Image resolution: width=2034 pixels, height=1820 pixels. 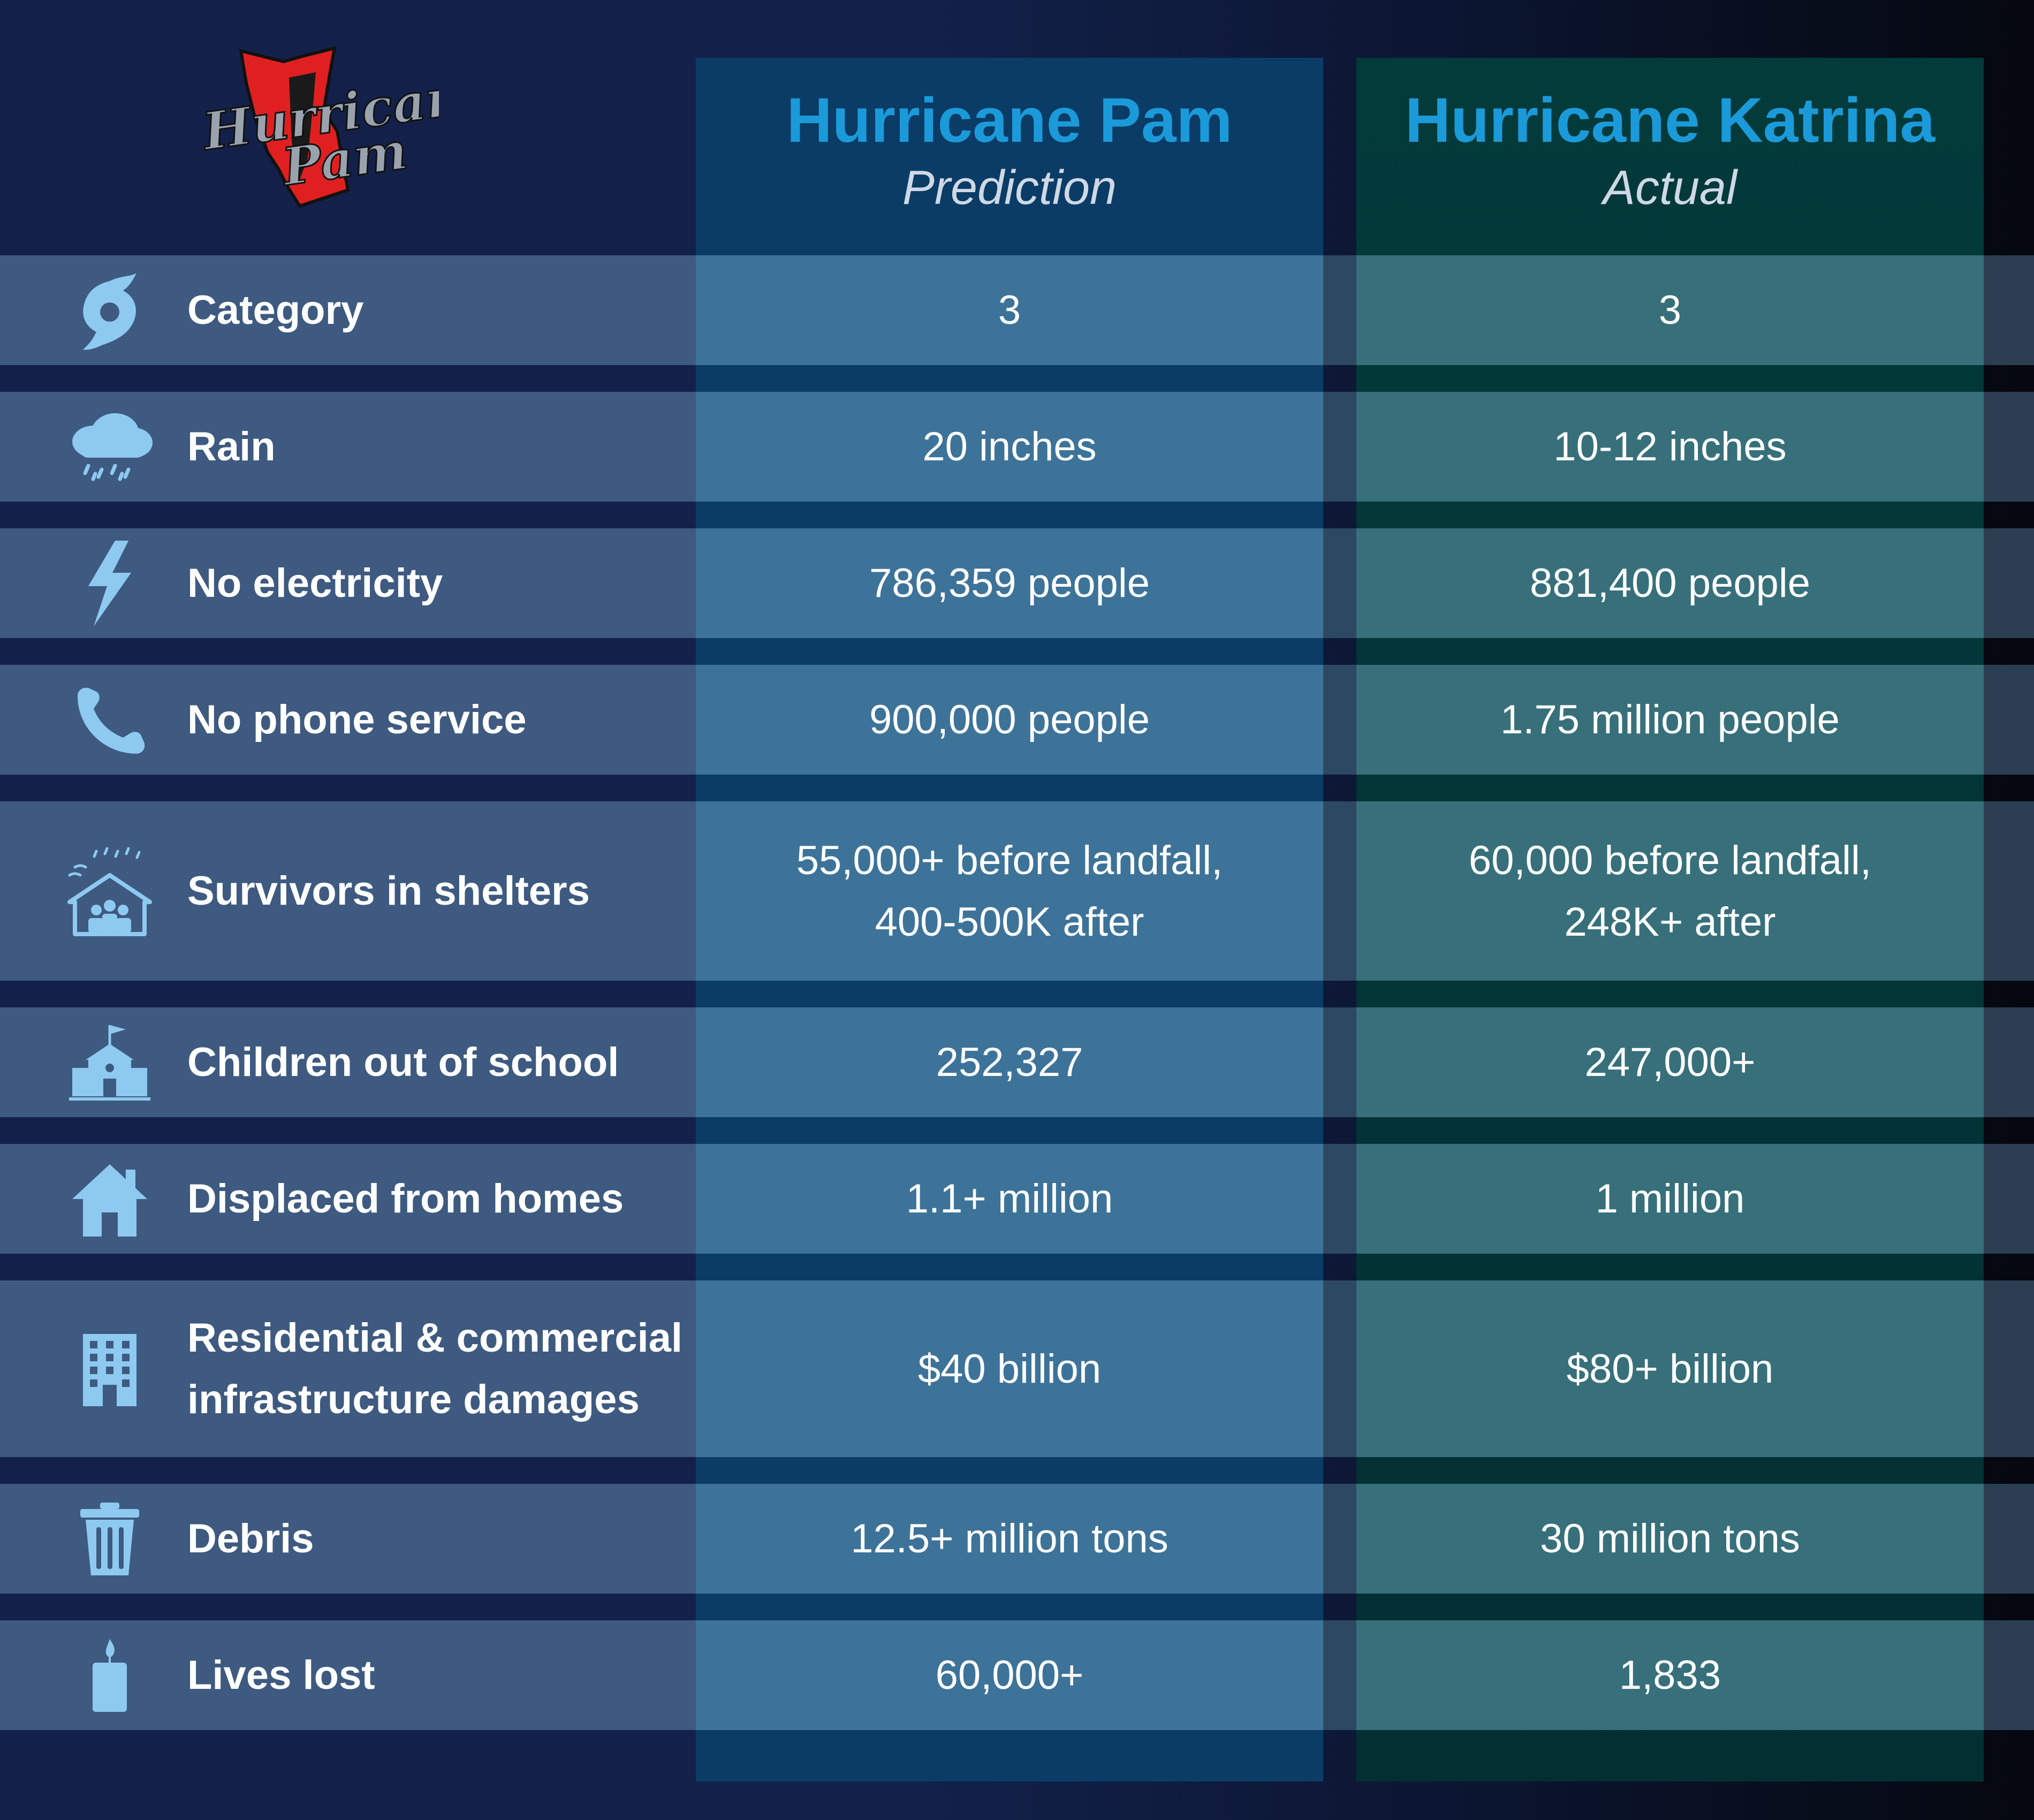 What do you see at coordinates (1010, 583) in the screenshot?
I see `pam-value: 786,359 people` at bounding box center [1010, 583].